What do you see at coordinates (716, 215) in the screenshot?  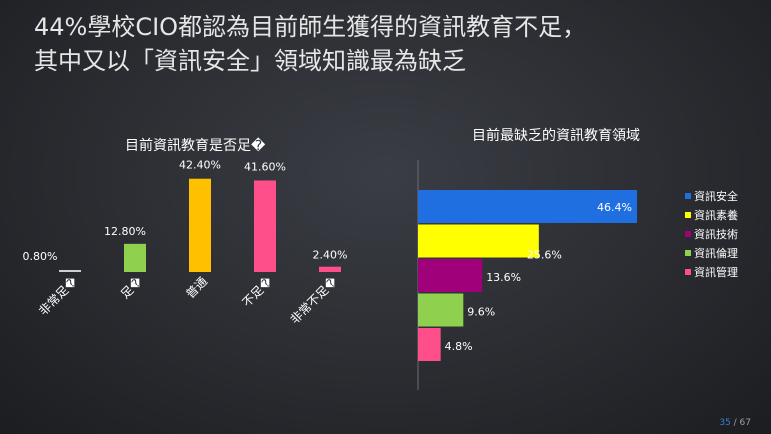 I see `legend-label-2: 資訊素養` at bounding box center [716, 215].